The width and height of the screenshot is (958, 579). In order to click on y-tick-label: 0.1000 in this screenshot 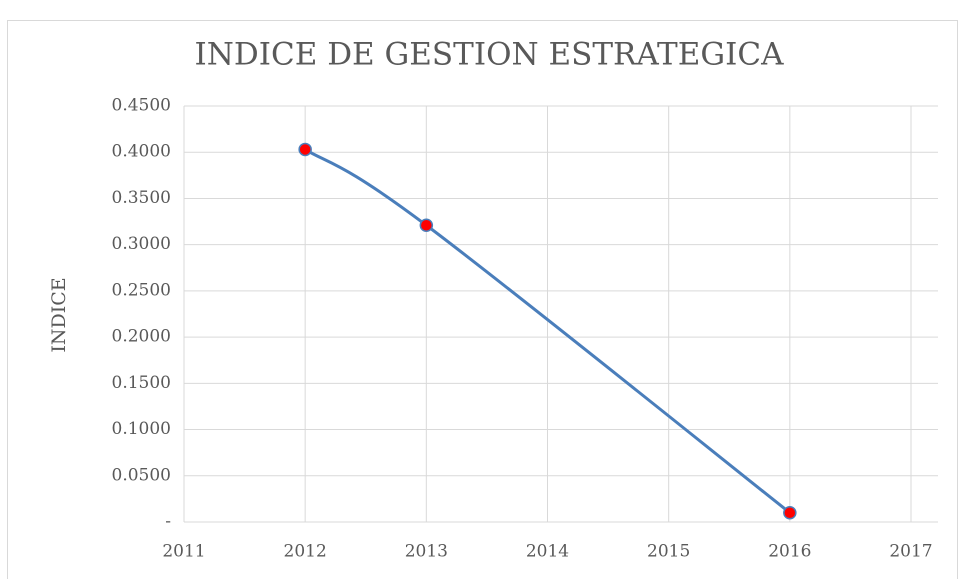, I will do `click(141, 429)`.